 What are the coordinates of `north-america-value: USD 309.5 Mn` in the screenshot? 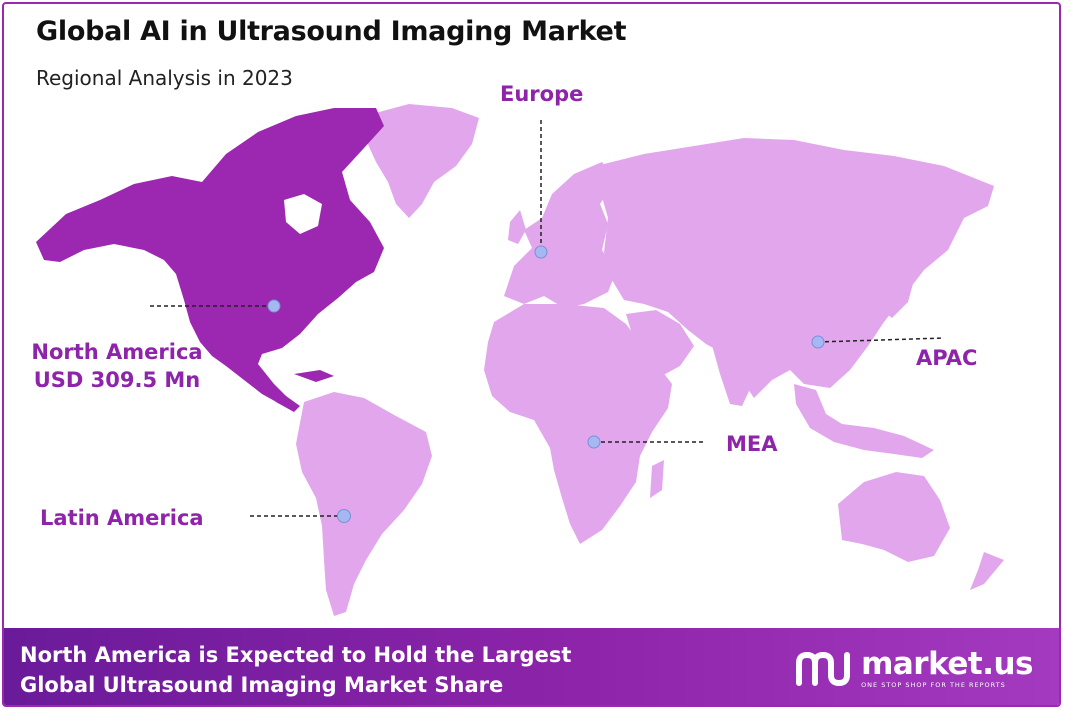 It's located at (117, 380).